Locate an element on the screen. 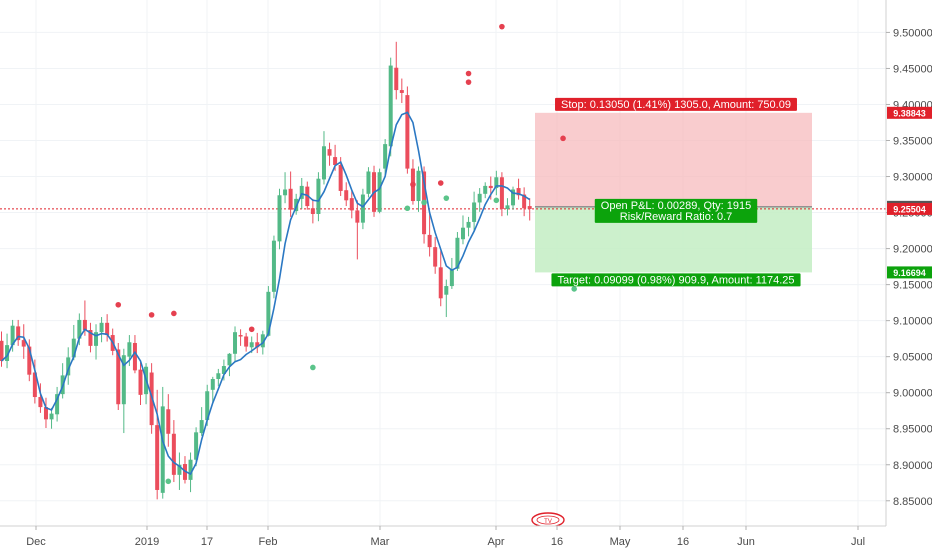 The height and width of the screenshot is (555, 932). x-tick-label: Apr is located at coordinates (495, 542).